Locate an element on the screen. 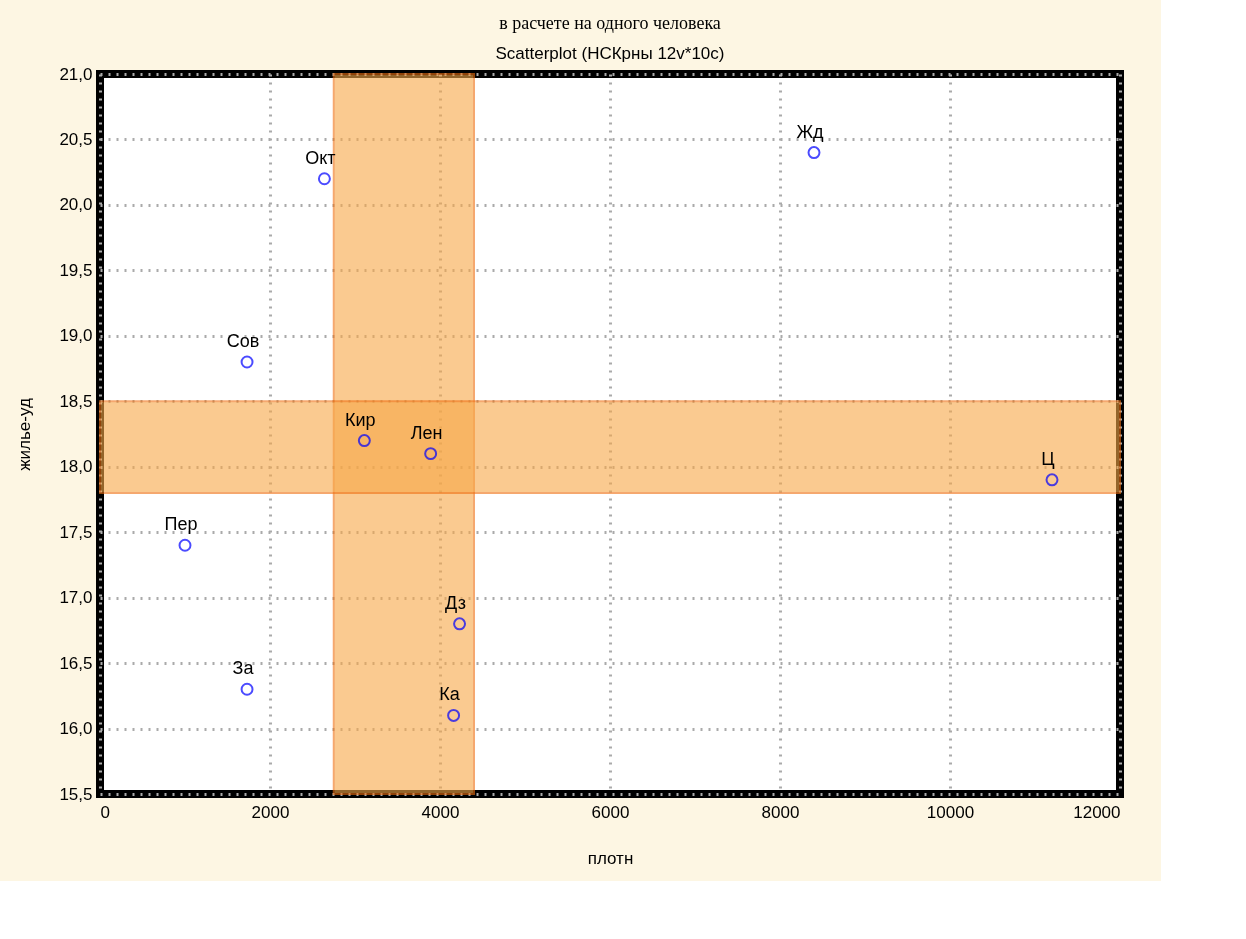 The height and width of the screenshot is (939, 1246). y-tick-label: 19,0 is located at coordinates (76, 336).